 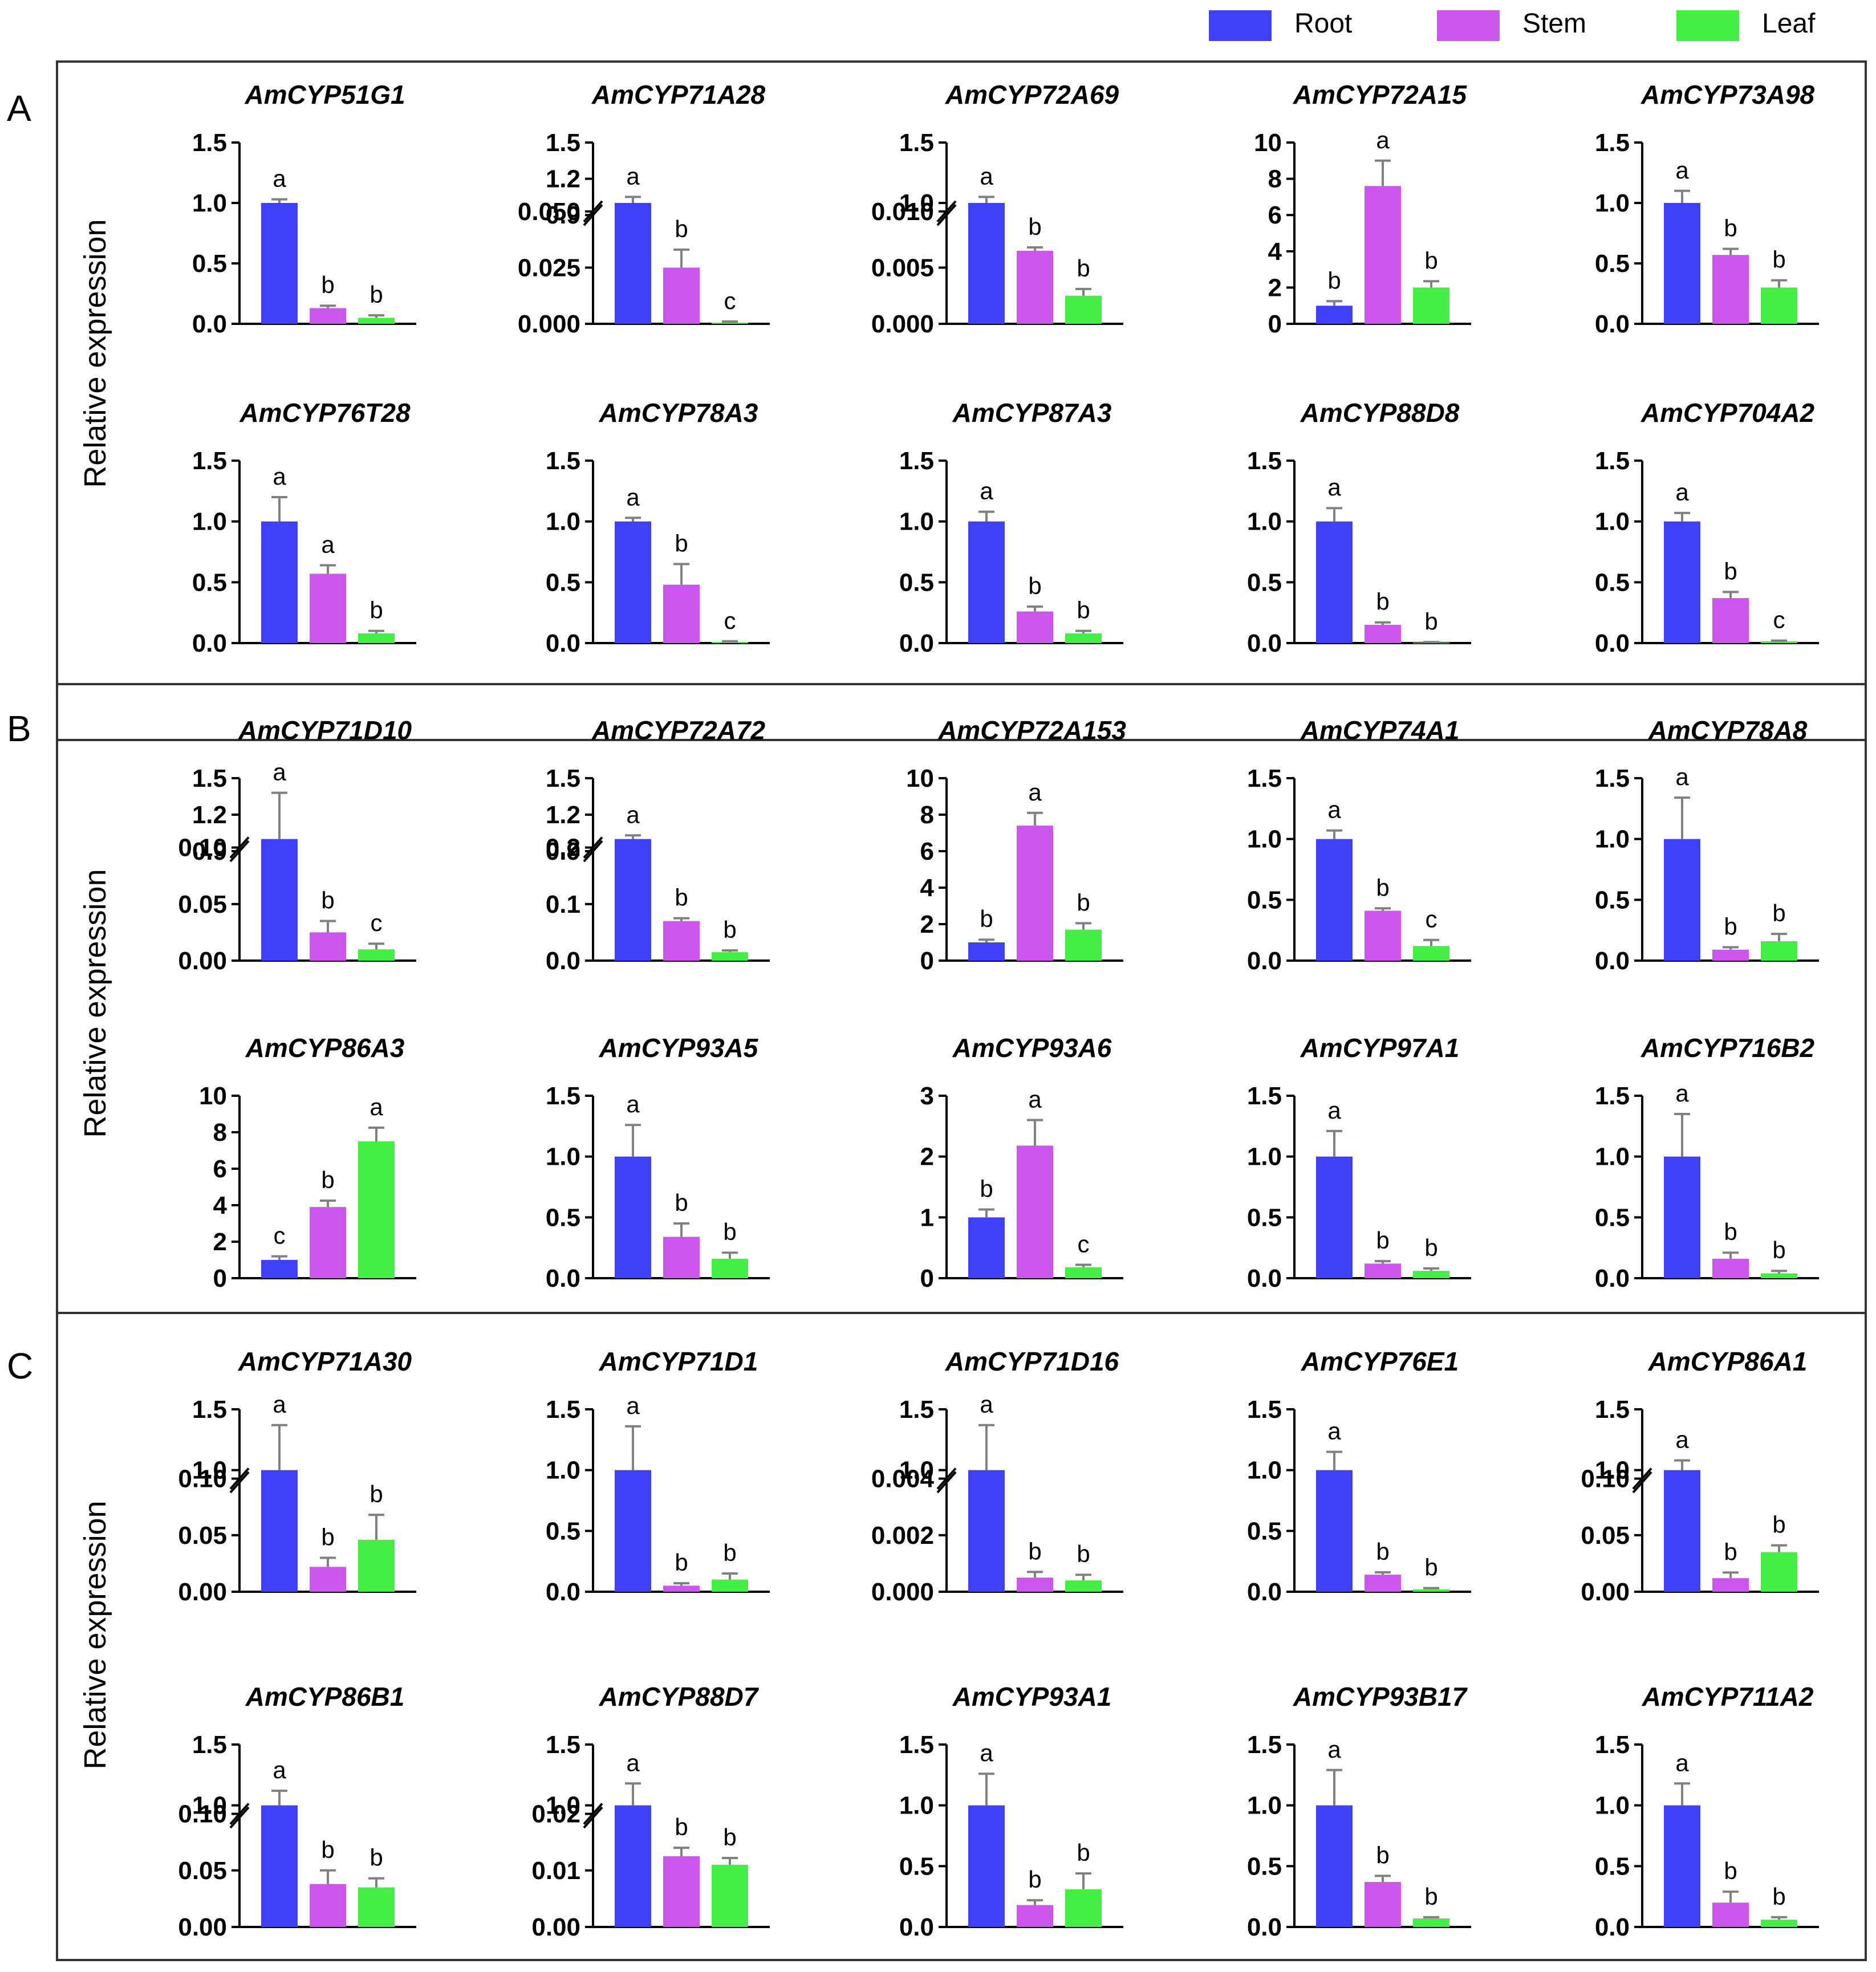 What do you see at coordinates (563, 848) in the screenshot?
I see `y-tick-label: 0.2` at bounding box center [563, 848].